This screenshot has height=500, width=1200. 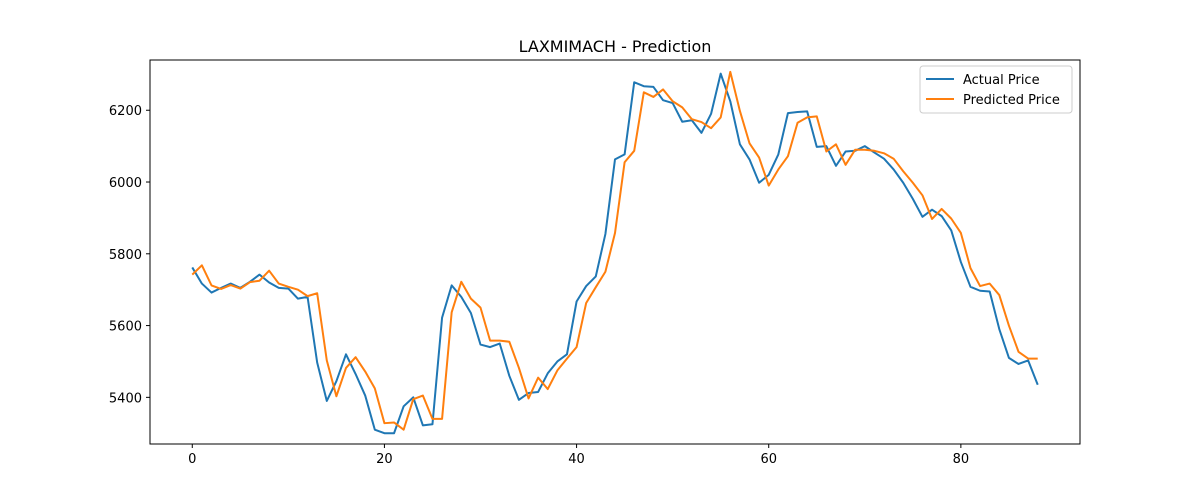 I want to click on x-tick-label: 80, so click(x=961, y=459).